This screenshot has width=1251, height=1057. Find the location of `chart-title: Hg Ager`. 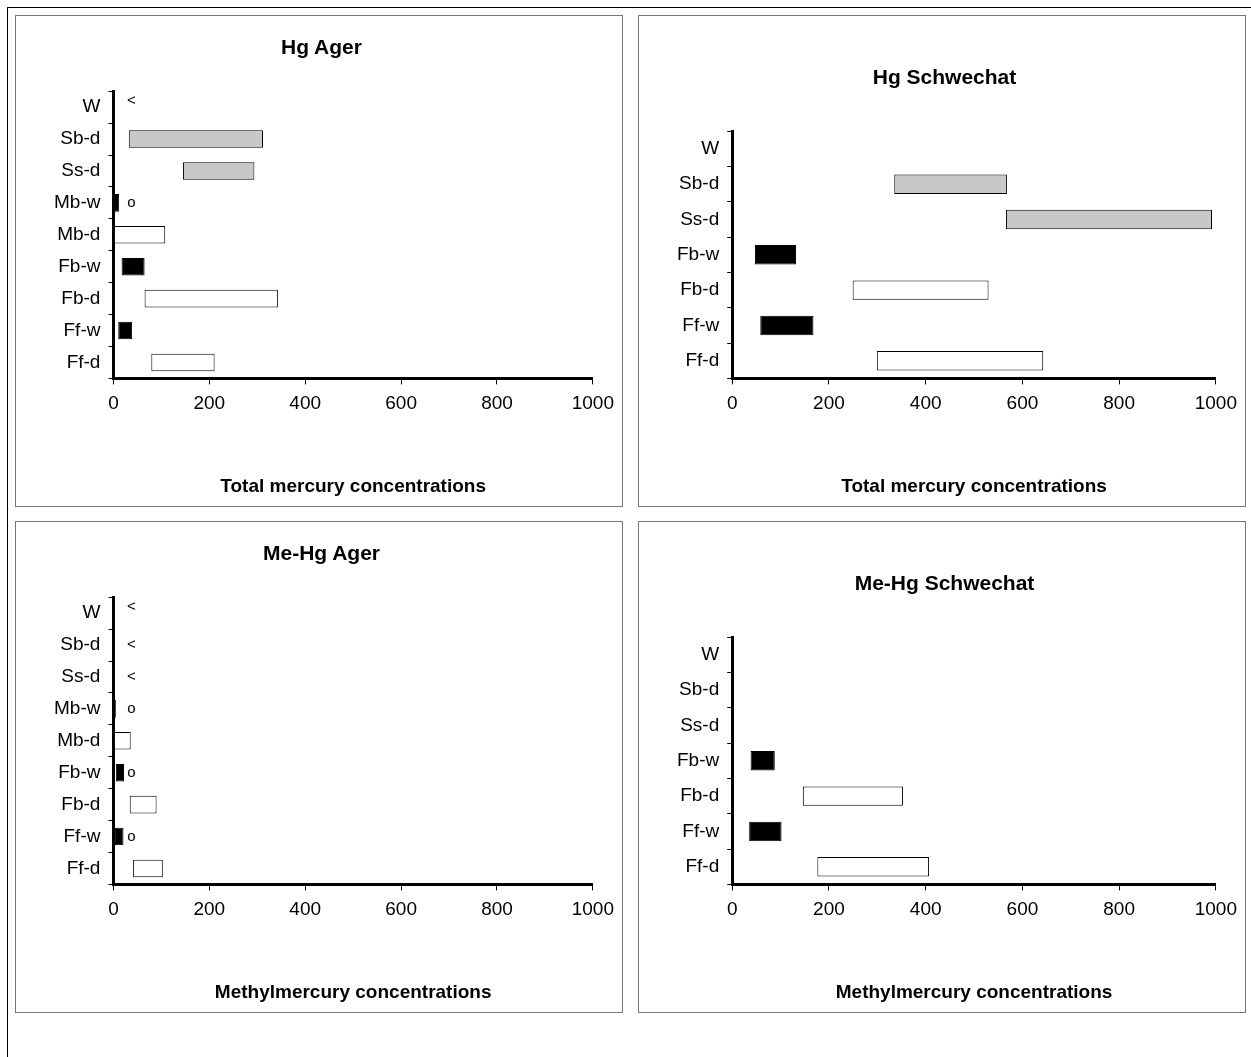

chart-title: Hg Ager is located at coordinates (321, 47).